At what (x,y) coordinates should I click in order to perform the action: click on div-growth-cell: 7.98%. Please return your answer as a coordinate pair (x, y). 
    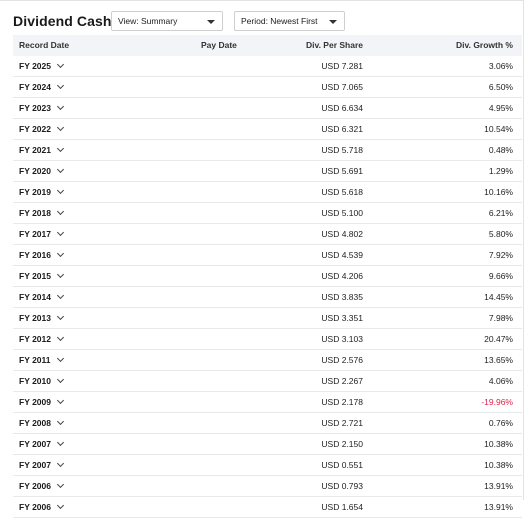
    Looking at the image, I should click on (500, 318).